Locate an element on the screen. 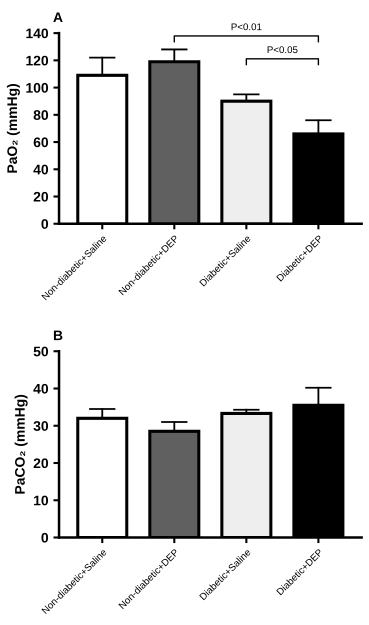 This screenshot has width=369, height=625. annotation: P<0.05 is located at coordinates (283, 50).